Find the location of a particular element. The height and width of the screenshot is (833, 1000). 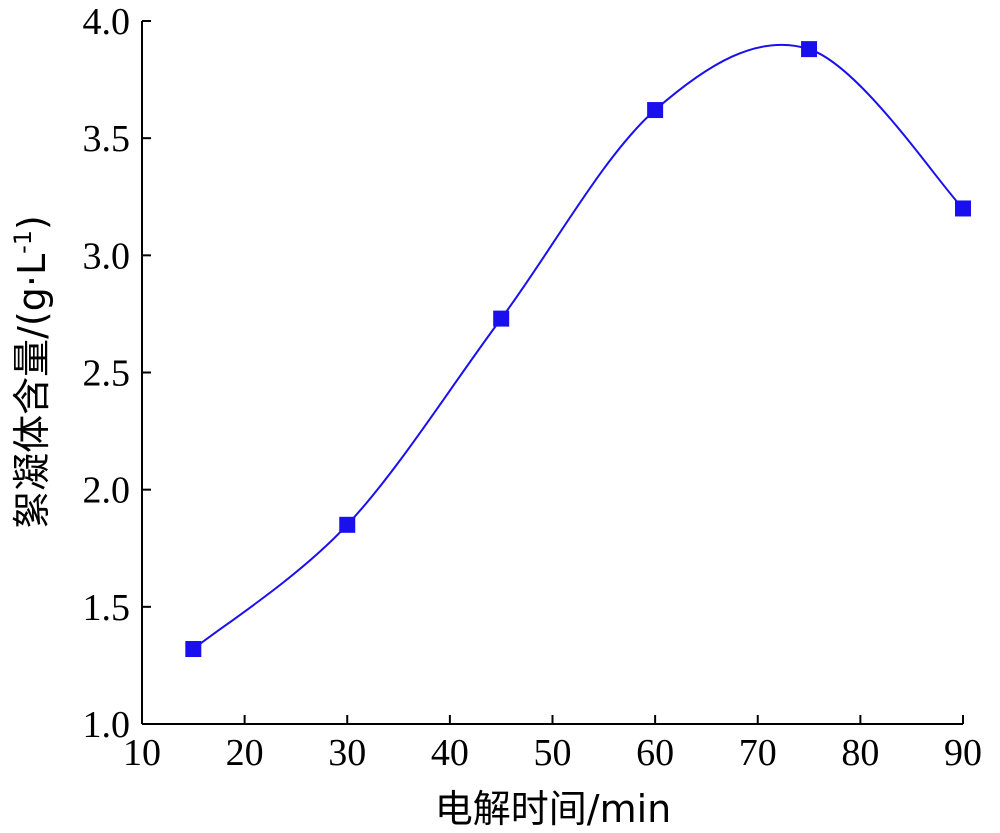

x-tick-label: 10 is located at coordinates (142, 753).